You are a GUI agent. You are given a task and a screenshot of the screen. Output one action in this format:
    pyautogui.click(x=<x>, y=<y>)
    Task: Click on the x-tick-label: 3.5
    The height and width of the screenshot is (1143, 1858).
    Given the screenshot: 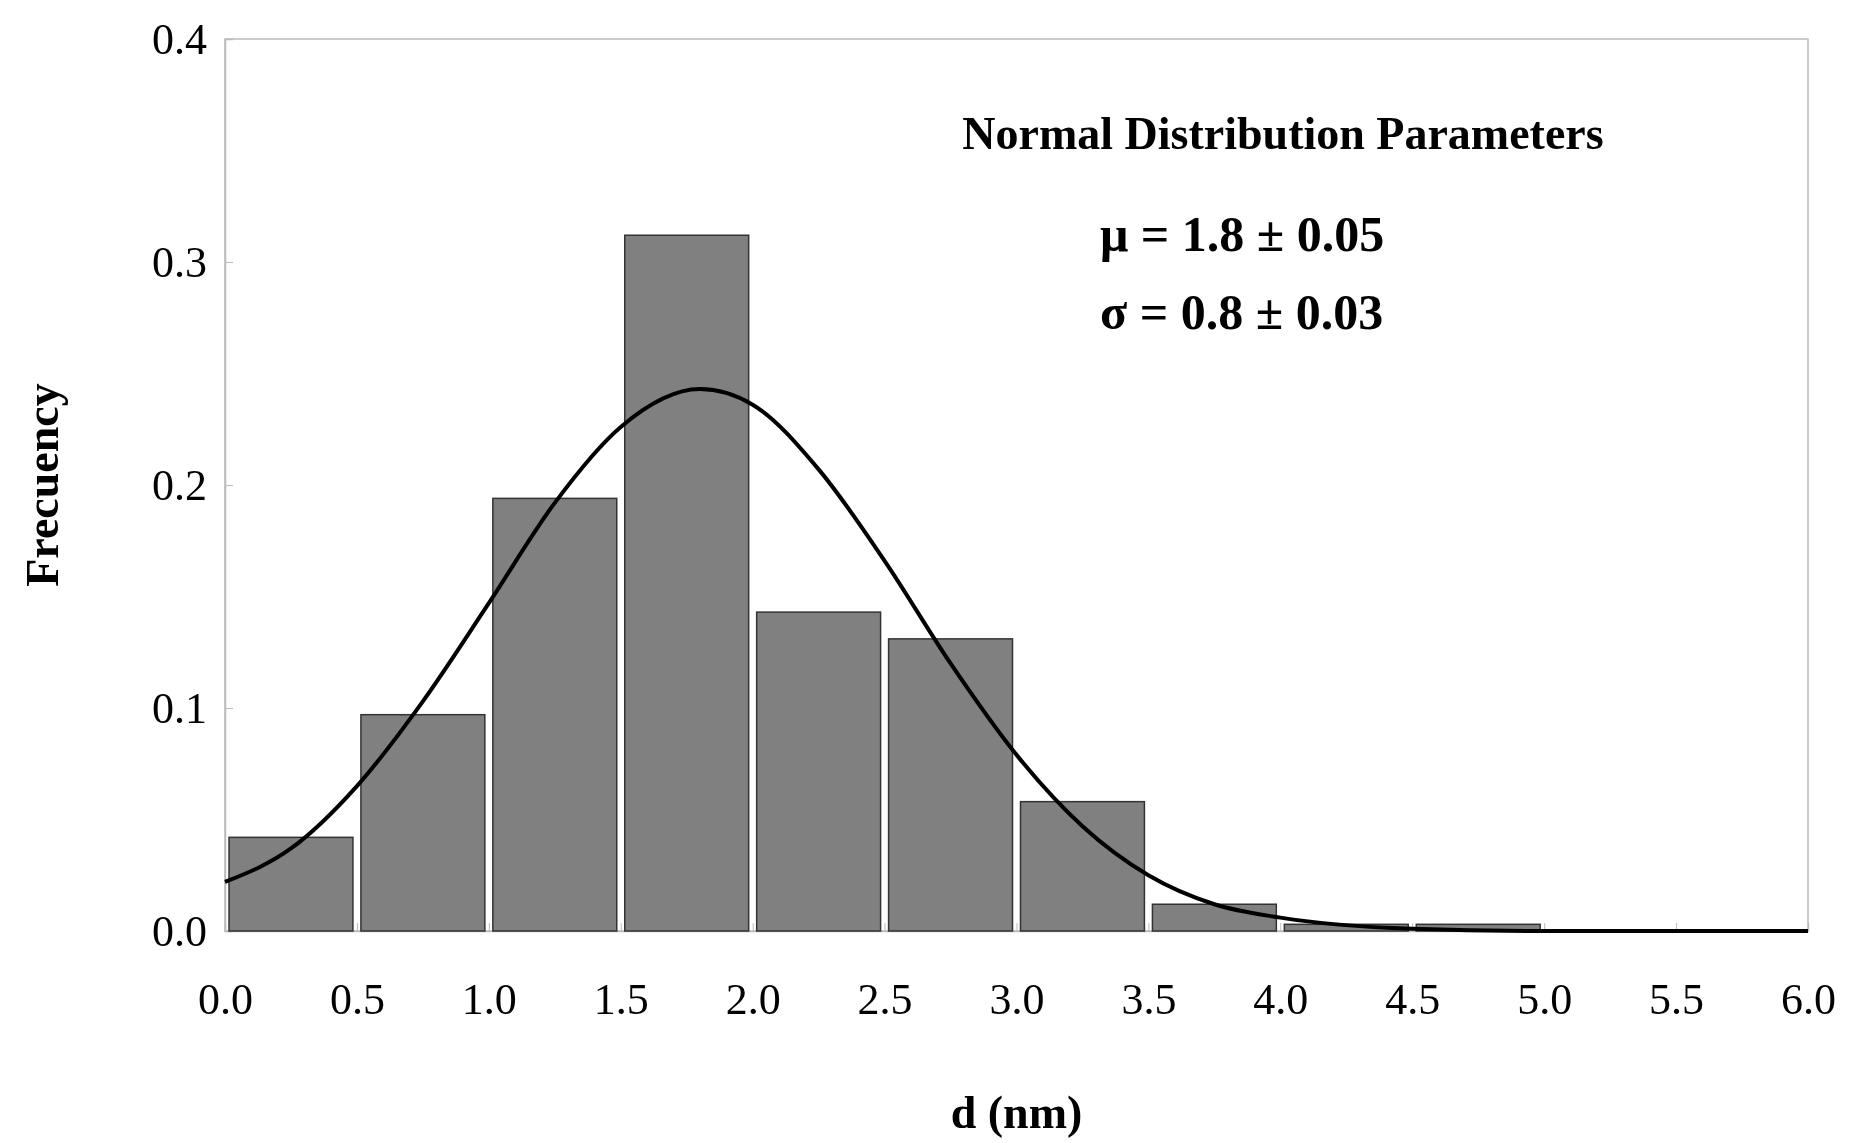 What is the action you would take?
    pyautogui.click(x=1149, y=1000)
    